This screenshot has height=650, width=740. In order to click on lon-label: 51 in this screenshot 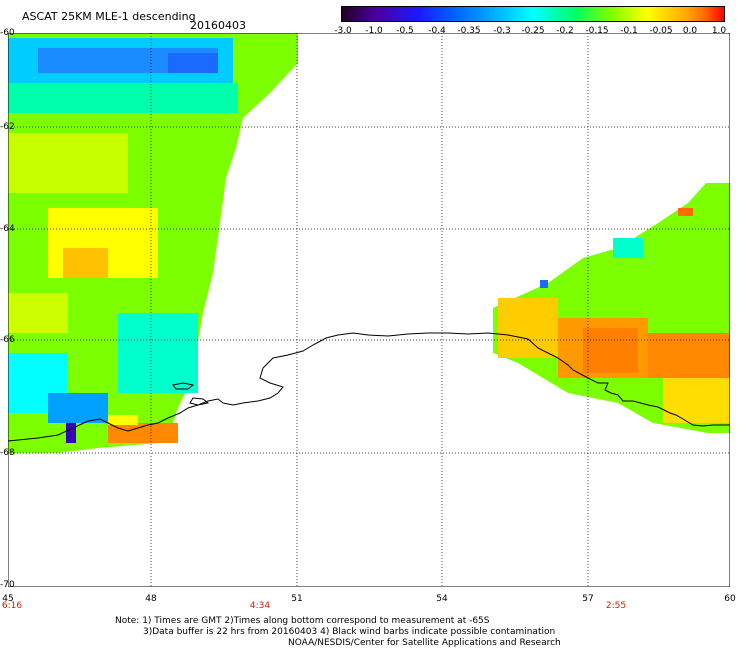, I will do `click(297, 599)`.